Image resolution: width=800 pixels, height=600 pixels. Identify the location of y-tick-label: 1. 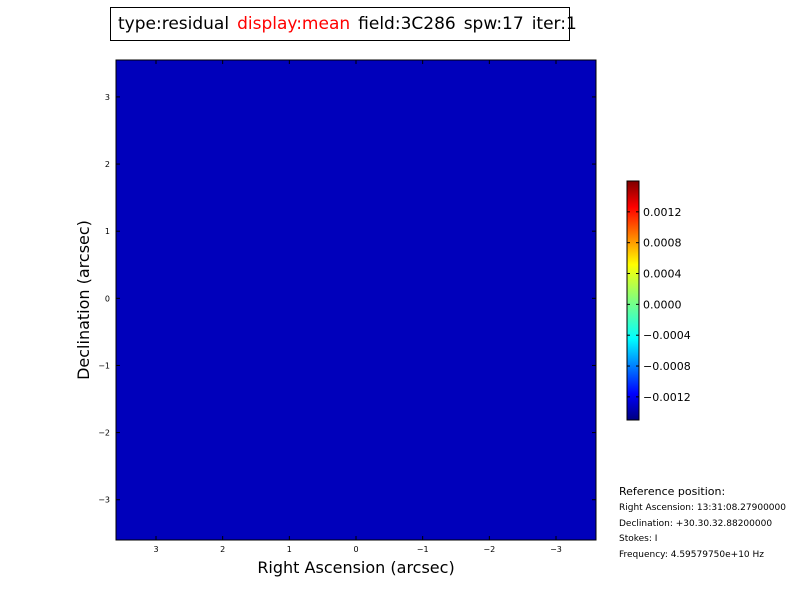
(107, 231).